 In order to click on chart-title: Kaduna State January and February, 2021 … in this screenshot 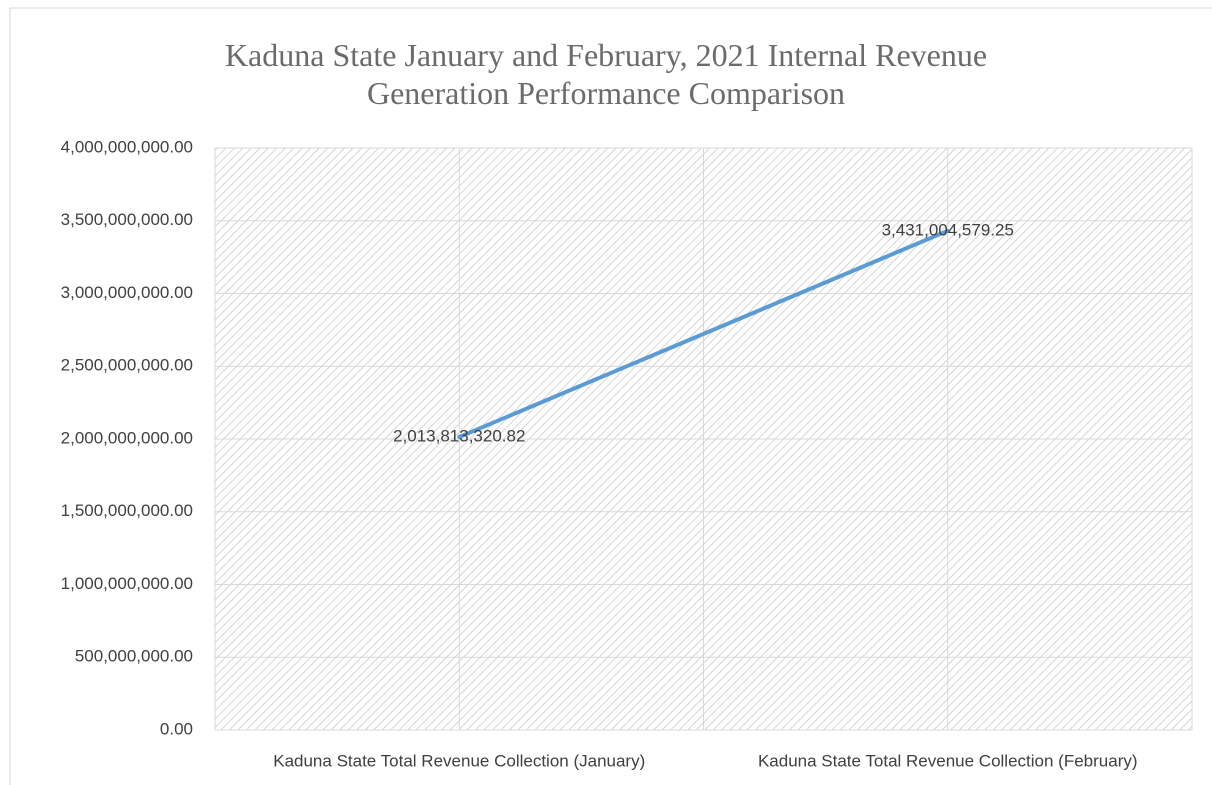, I will do `click(606, 74)`.